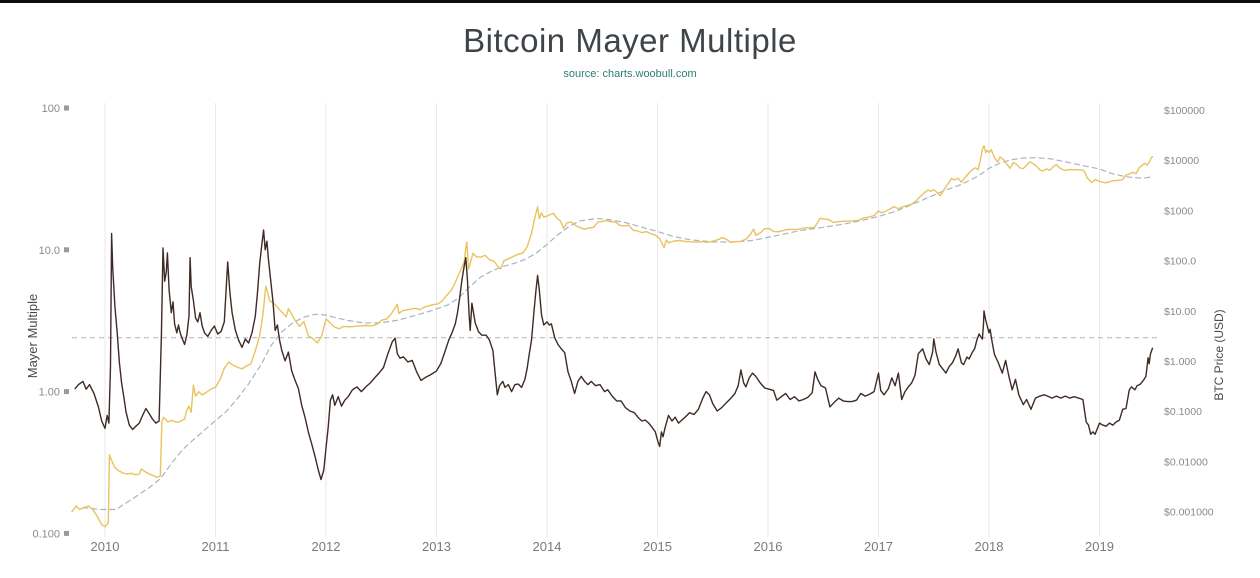 This screenshot has width=1260, height=578. Describe the element at coordinates (1178, 211) in the screenshot. I see `svg-text: $1000` at that location.